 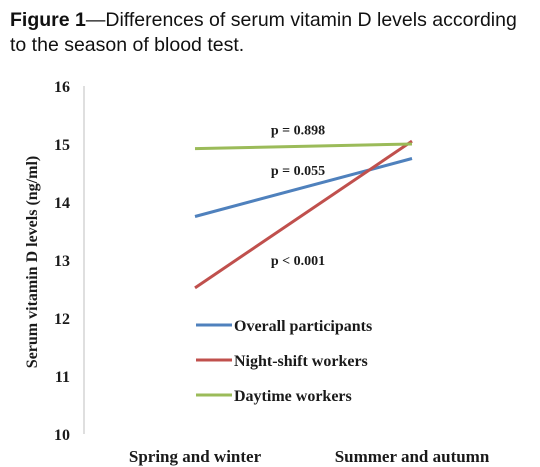 I want to click on legend-label: Overall participants, so click(x=303, y=326).